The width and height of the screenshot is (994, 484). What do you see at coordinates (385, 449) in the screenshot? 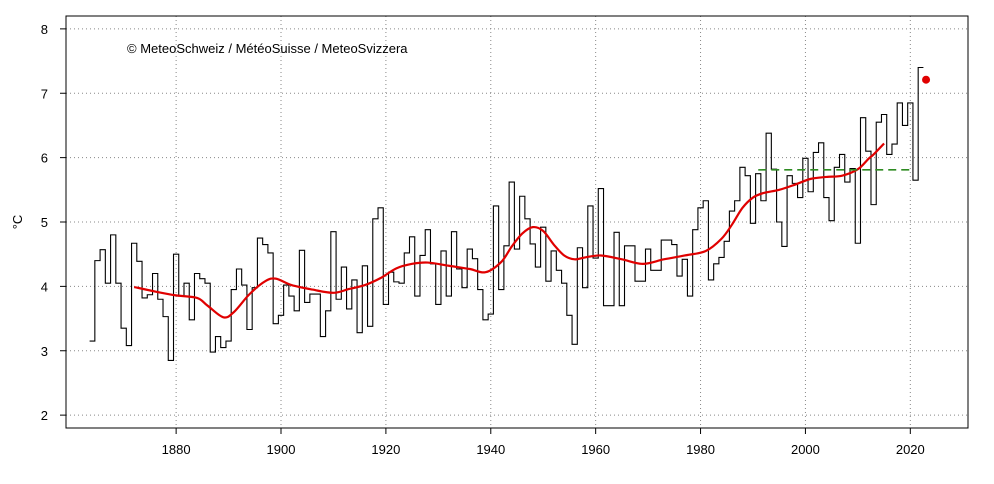
I see `x-tick-label: 1920` at bounding box center [385, 449].